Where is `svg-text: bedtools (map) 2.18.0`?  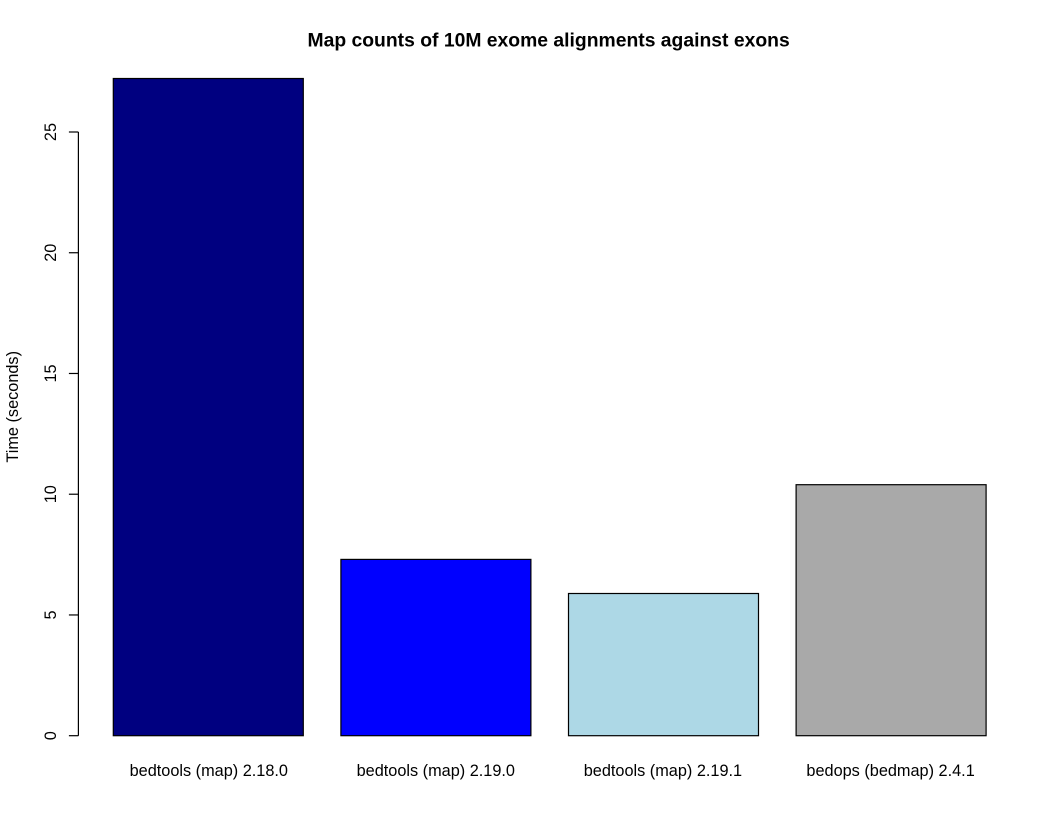
svg-text: bedtools (map) 2.18.0 is located at coordinates (209, 771).